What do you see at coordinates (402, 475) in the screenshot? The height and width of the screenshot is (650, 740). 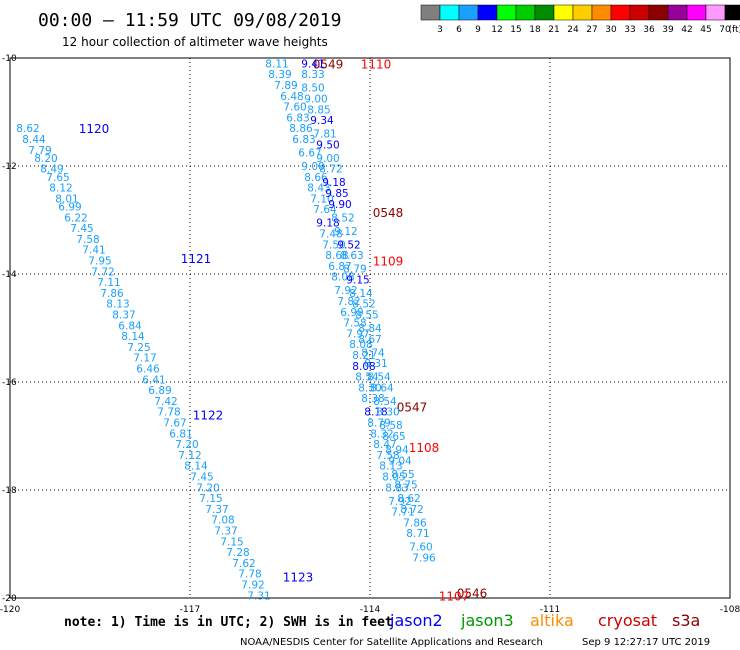 I see `wave-height-value: 8.55` at bounding box center [402, 475].